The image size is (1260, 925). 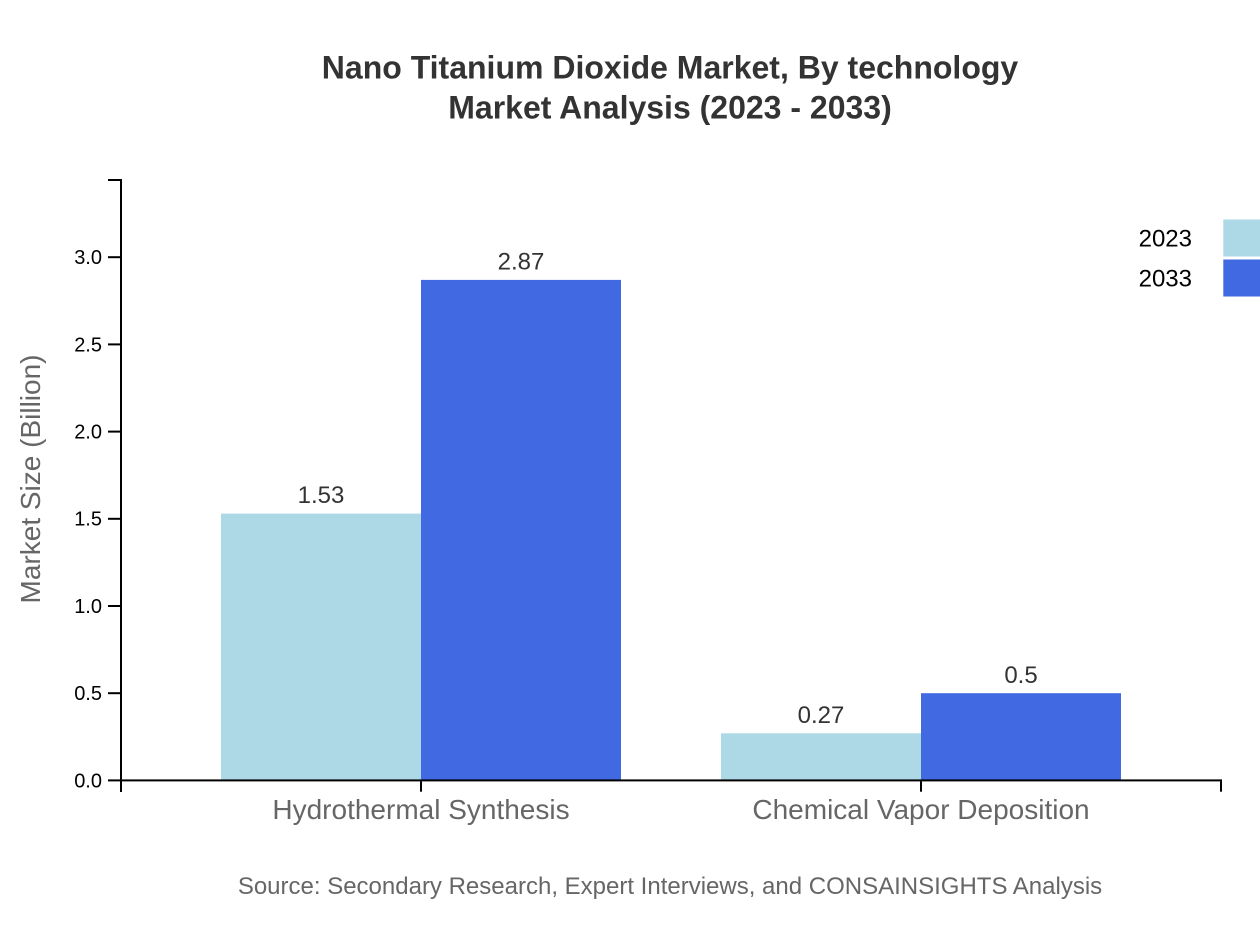 What do you see at coordinates (521, 262) in the screenshot?
I see `svg-text: 2.87` at bounding box center [521, 262].